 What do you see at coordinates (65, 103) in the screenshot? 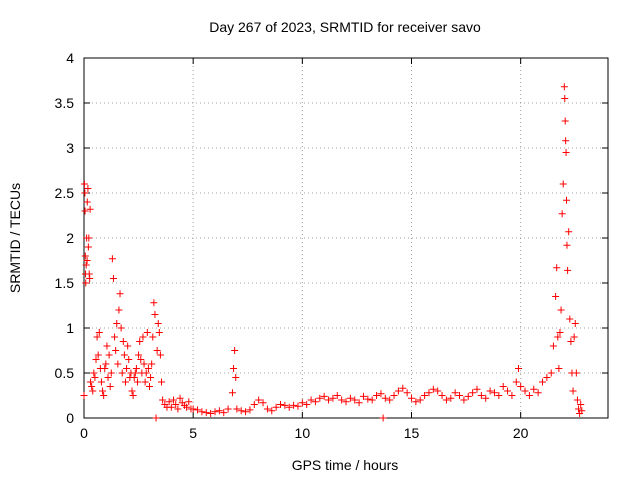
I see `y-tick-label: 3.5` at bounding box center [65, 103].